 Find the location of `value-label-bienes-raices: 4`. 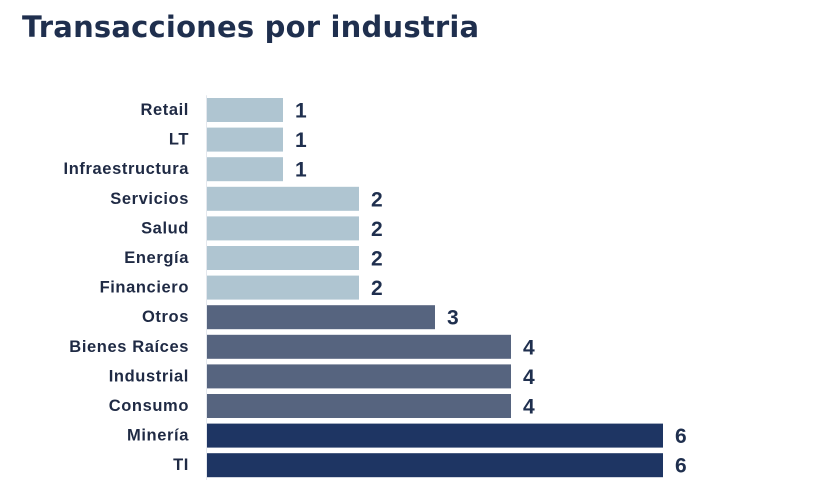

value-label-bienes-raices: 4 is located at coordinates (529, 347).